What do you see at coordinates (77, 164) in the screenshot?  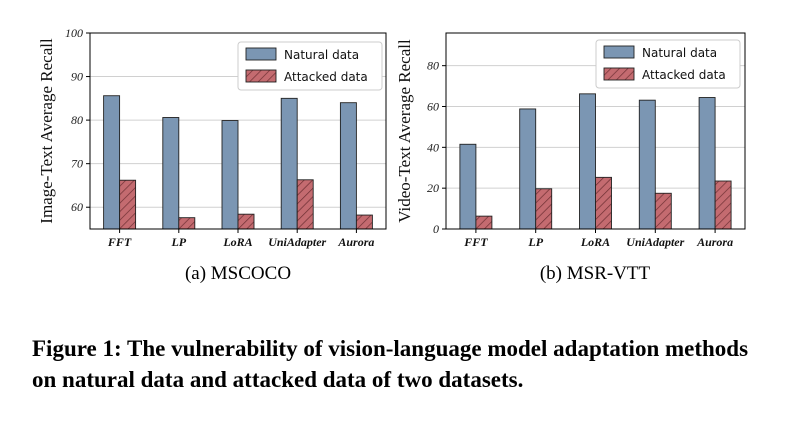 I see `y-tick-label: 70` at bounding box center [77, 164].